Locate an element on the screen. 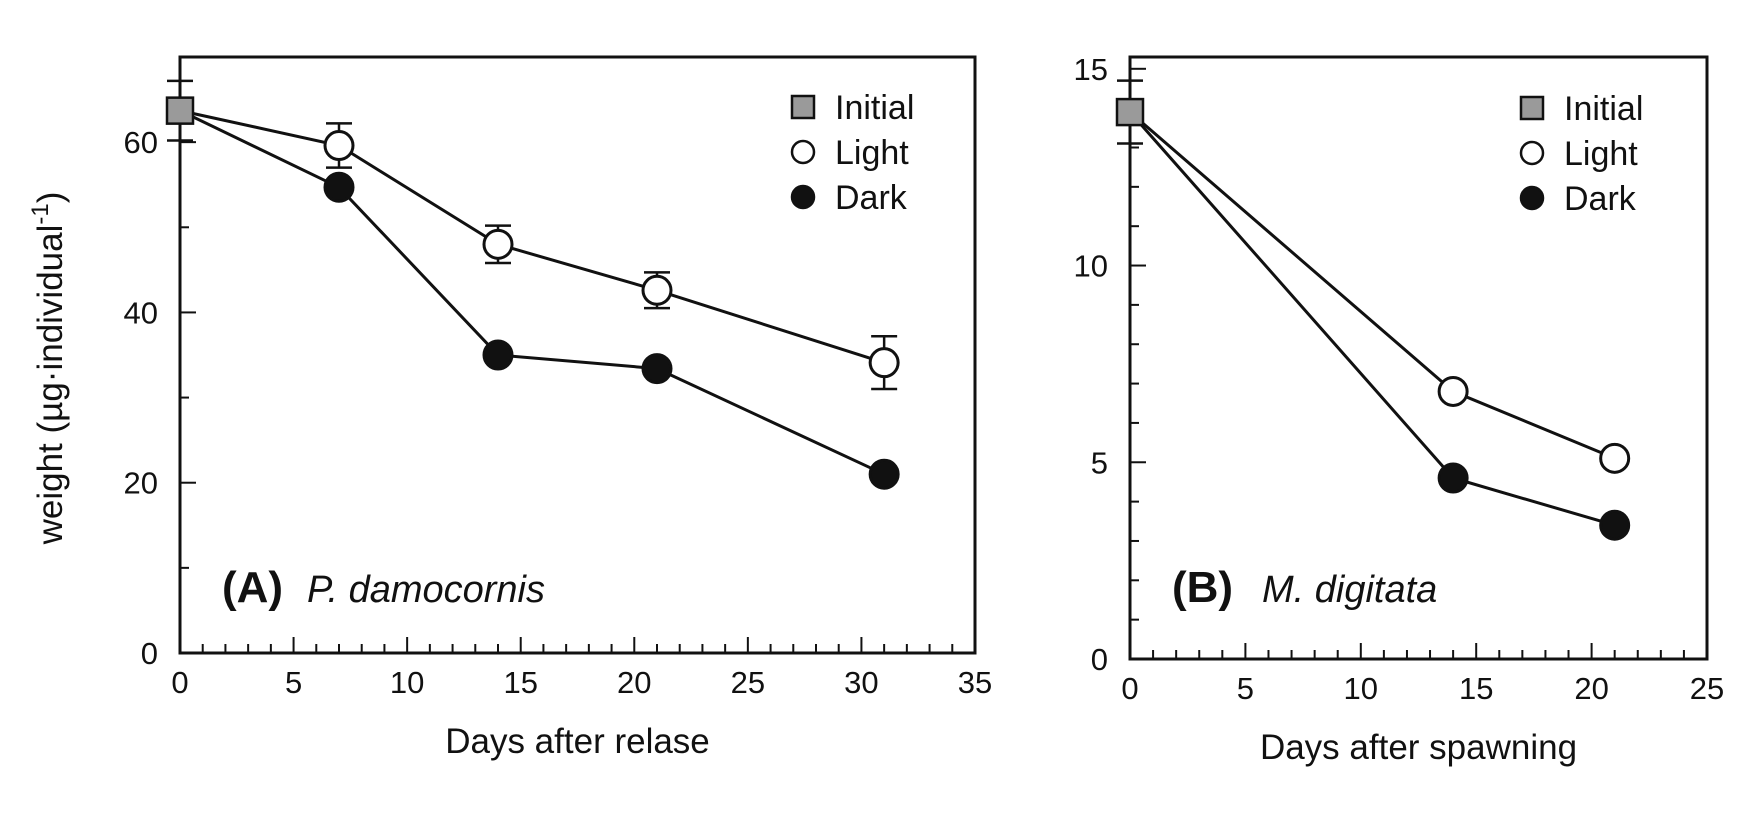  y-tick-label: 5 is located at coordinates (1099, 462).